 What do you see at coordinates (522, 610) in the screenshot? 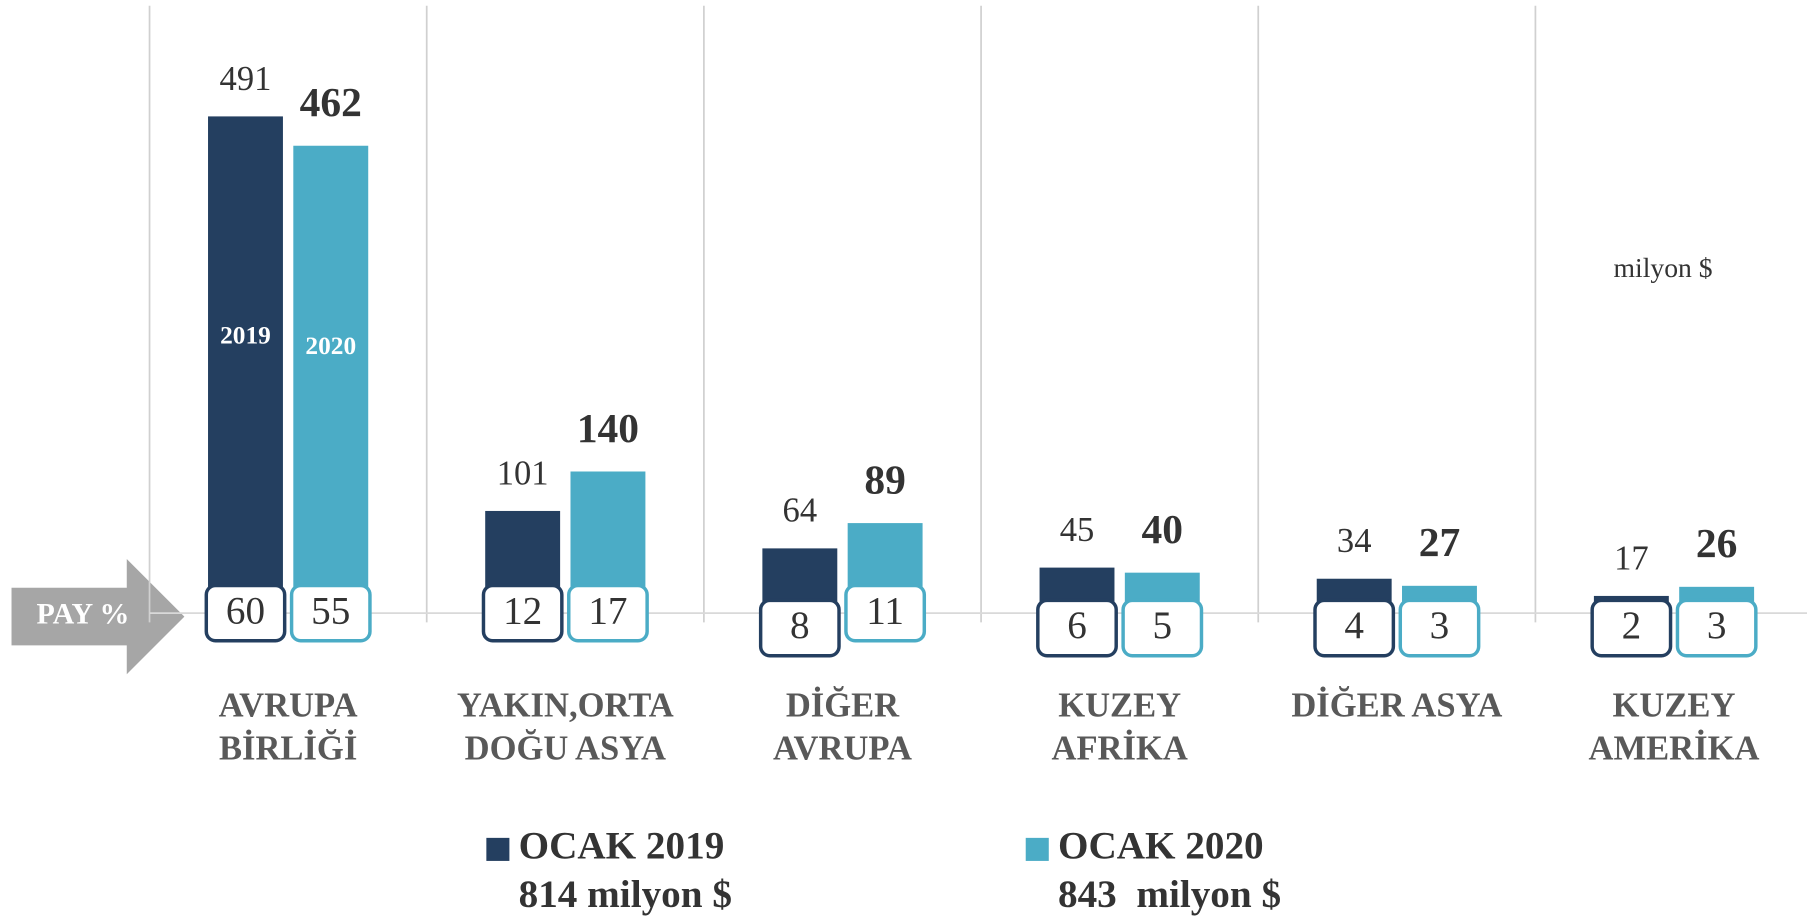
I see `share-value: 12` at bounding box center [522, 610].